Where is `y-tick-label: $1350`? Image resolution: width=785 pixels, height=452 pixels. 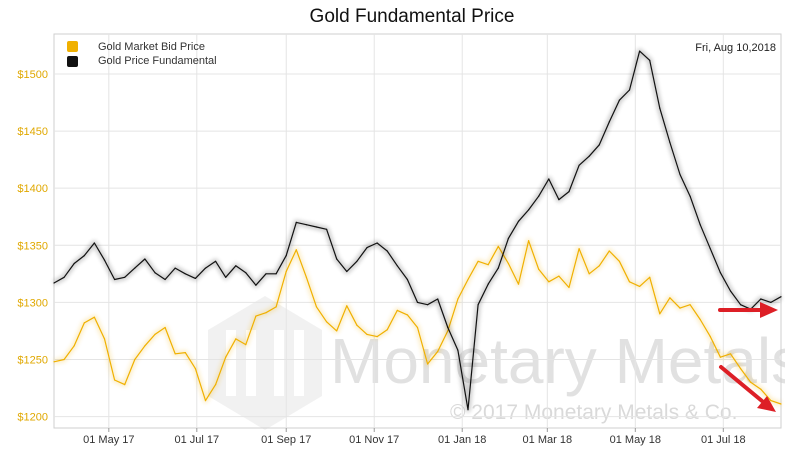
y-tick-label: $1350 is located at coordinates (32, 246).